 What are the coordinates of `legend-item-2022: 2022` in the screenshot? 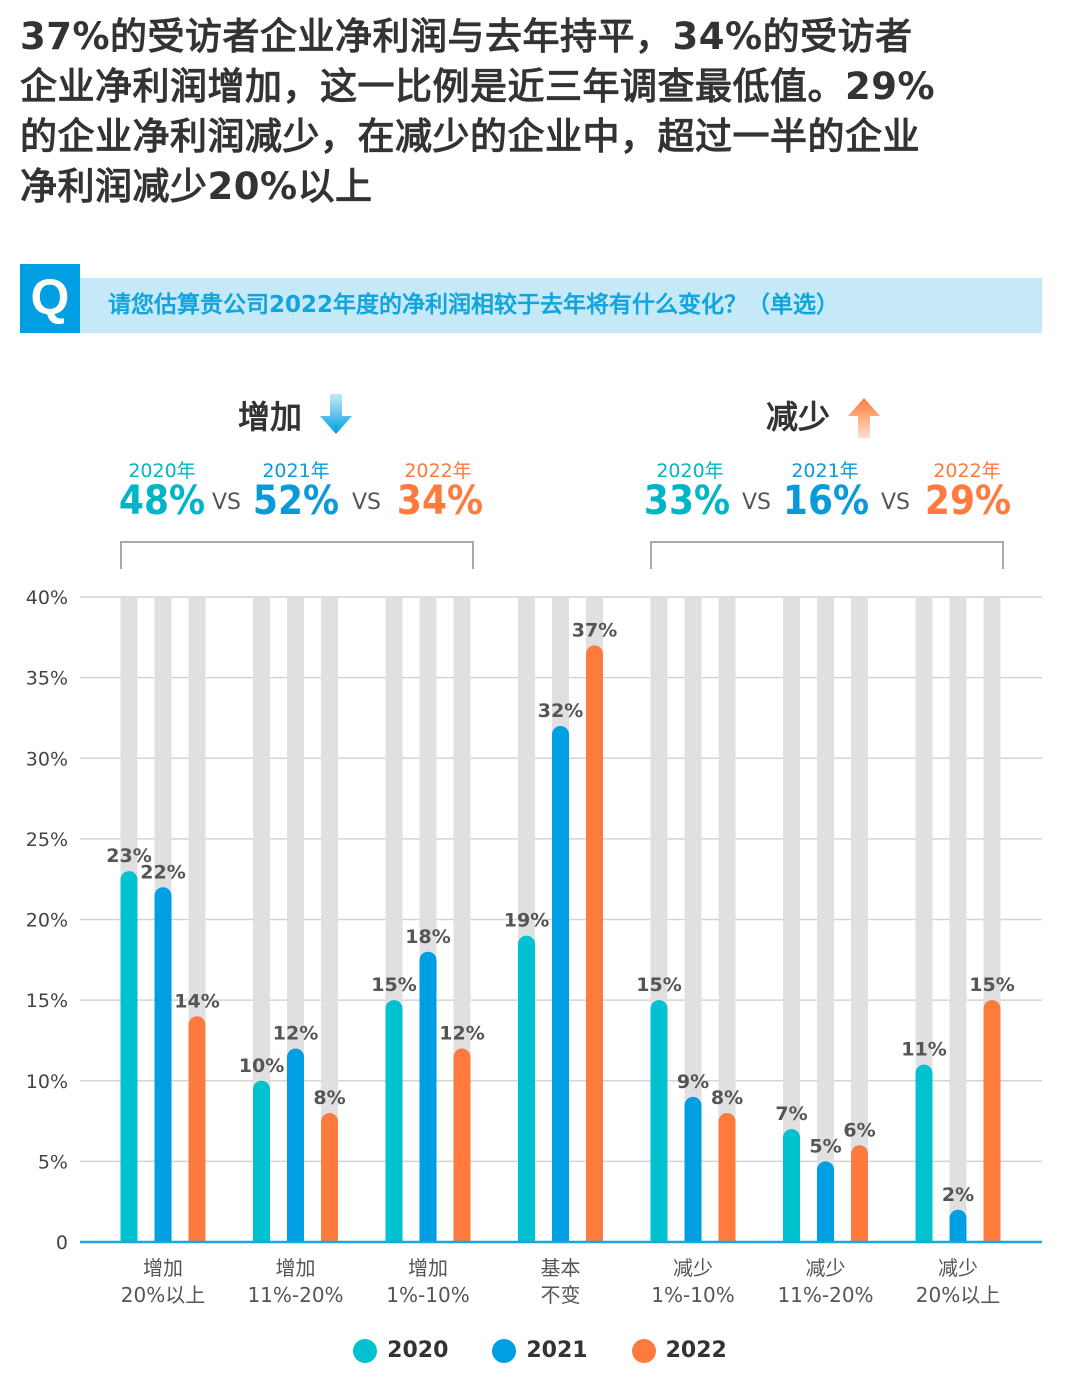 It's located at (679, 1350).